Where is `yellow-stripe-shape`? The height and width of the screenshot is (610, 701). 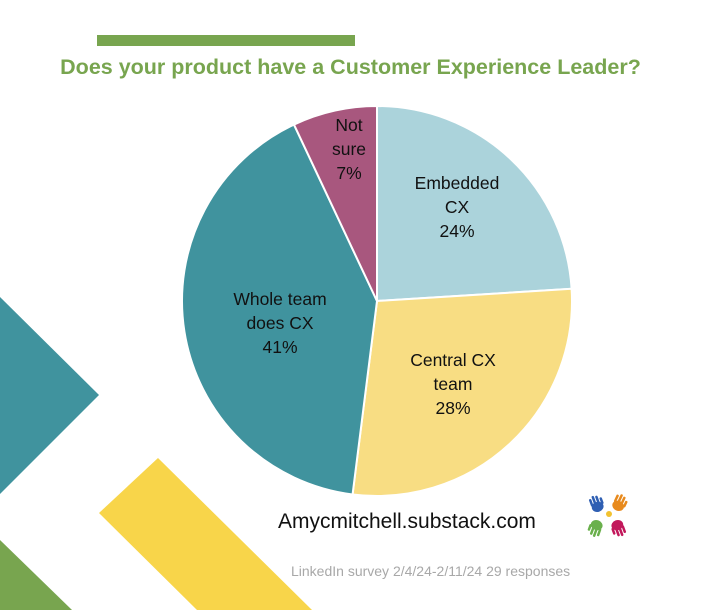 yellow-stripe-shape is located at coordinates (205, 534).